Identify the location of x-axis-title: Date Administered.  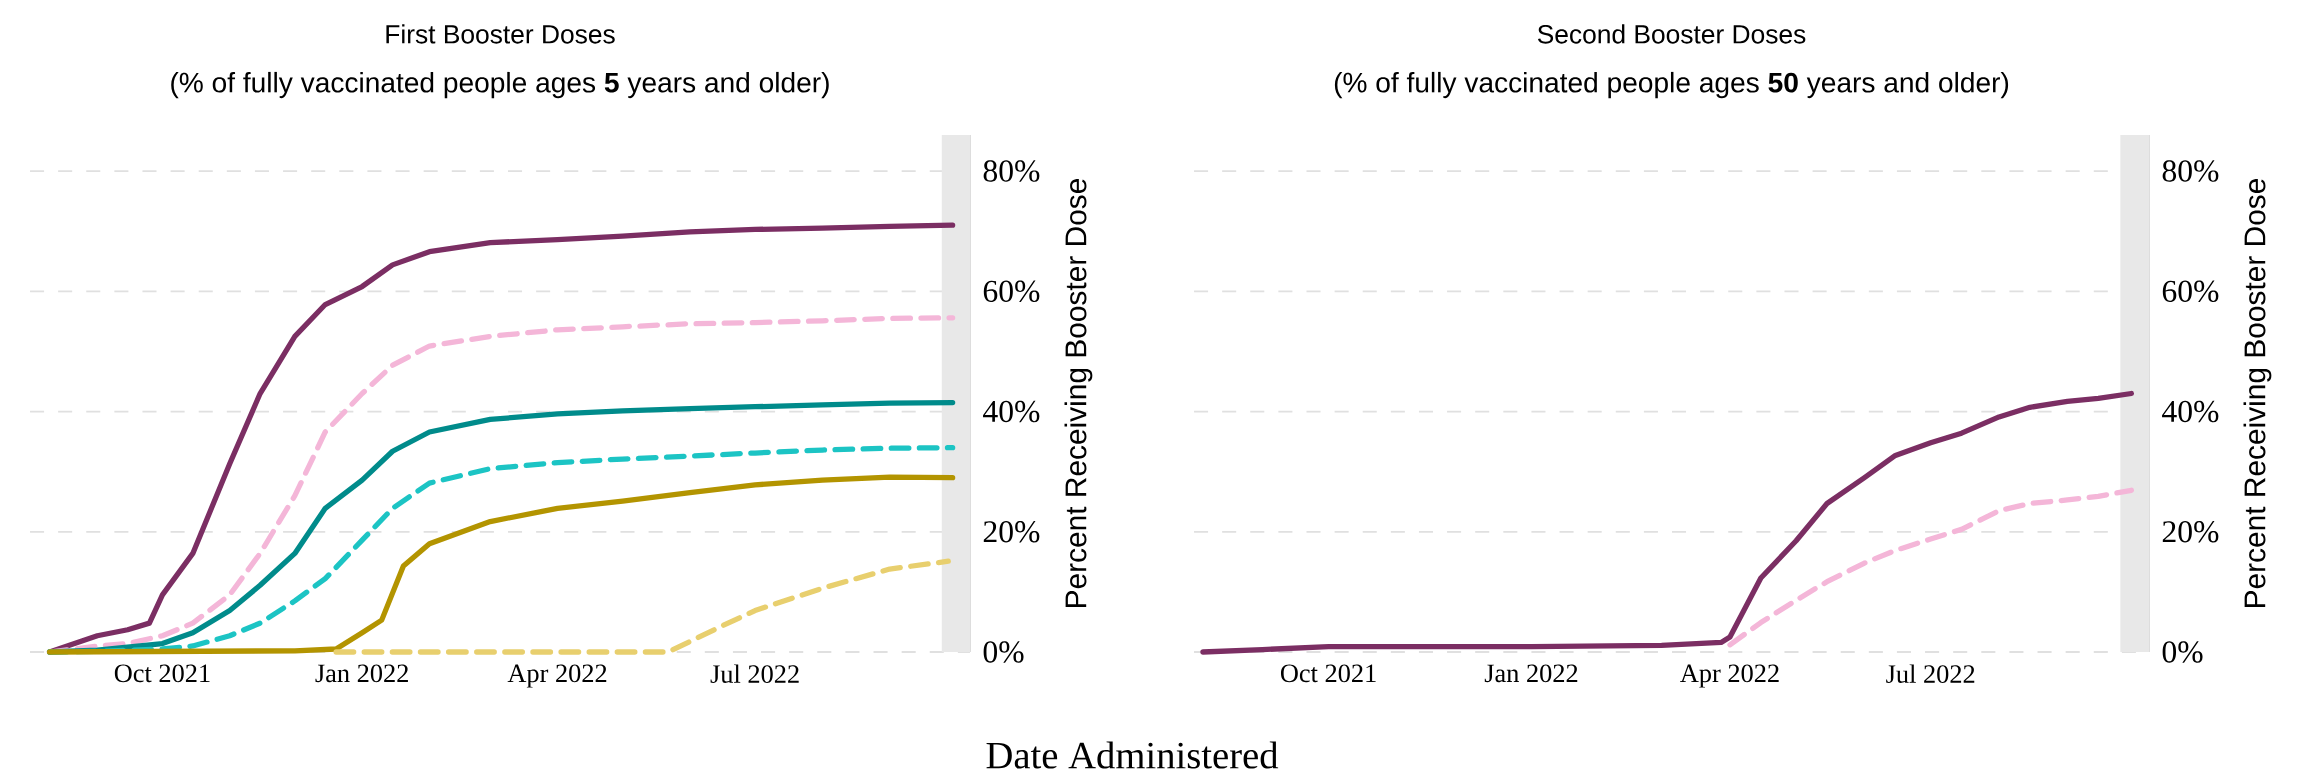
(1132, 755).